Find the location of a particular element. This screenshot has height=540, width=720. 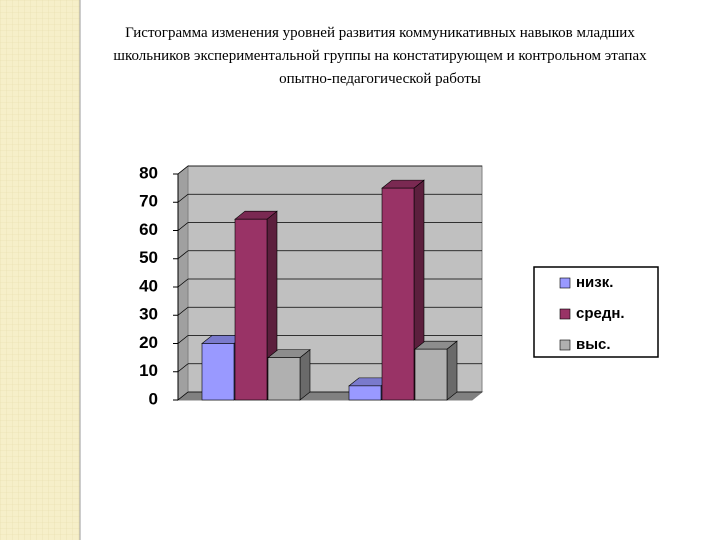

legend-label: выс. is located at coordinates (593, 344).